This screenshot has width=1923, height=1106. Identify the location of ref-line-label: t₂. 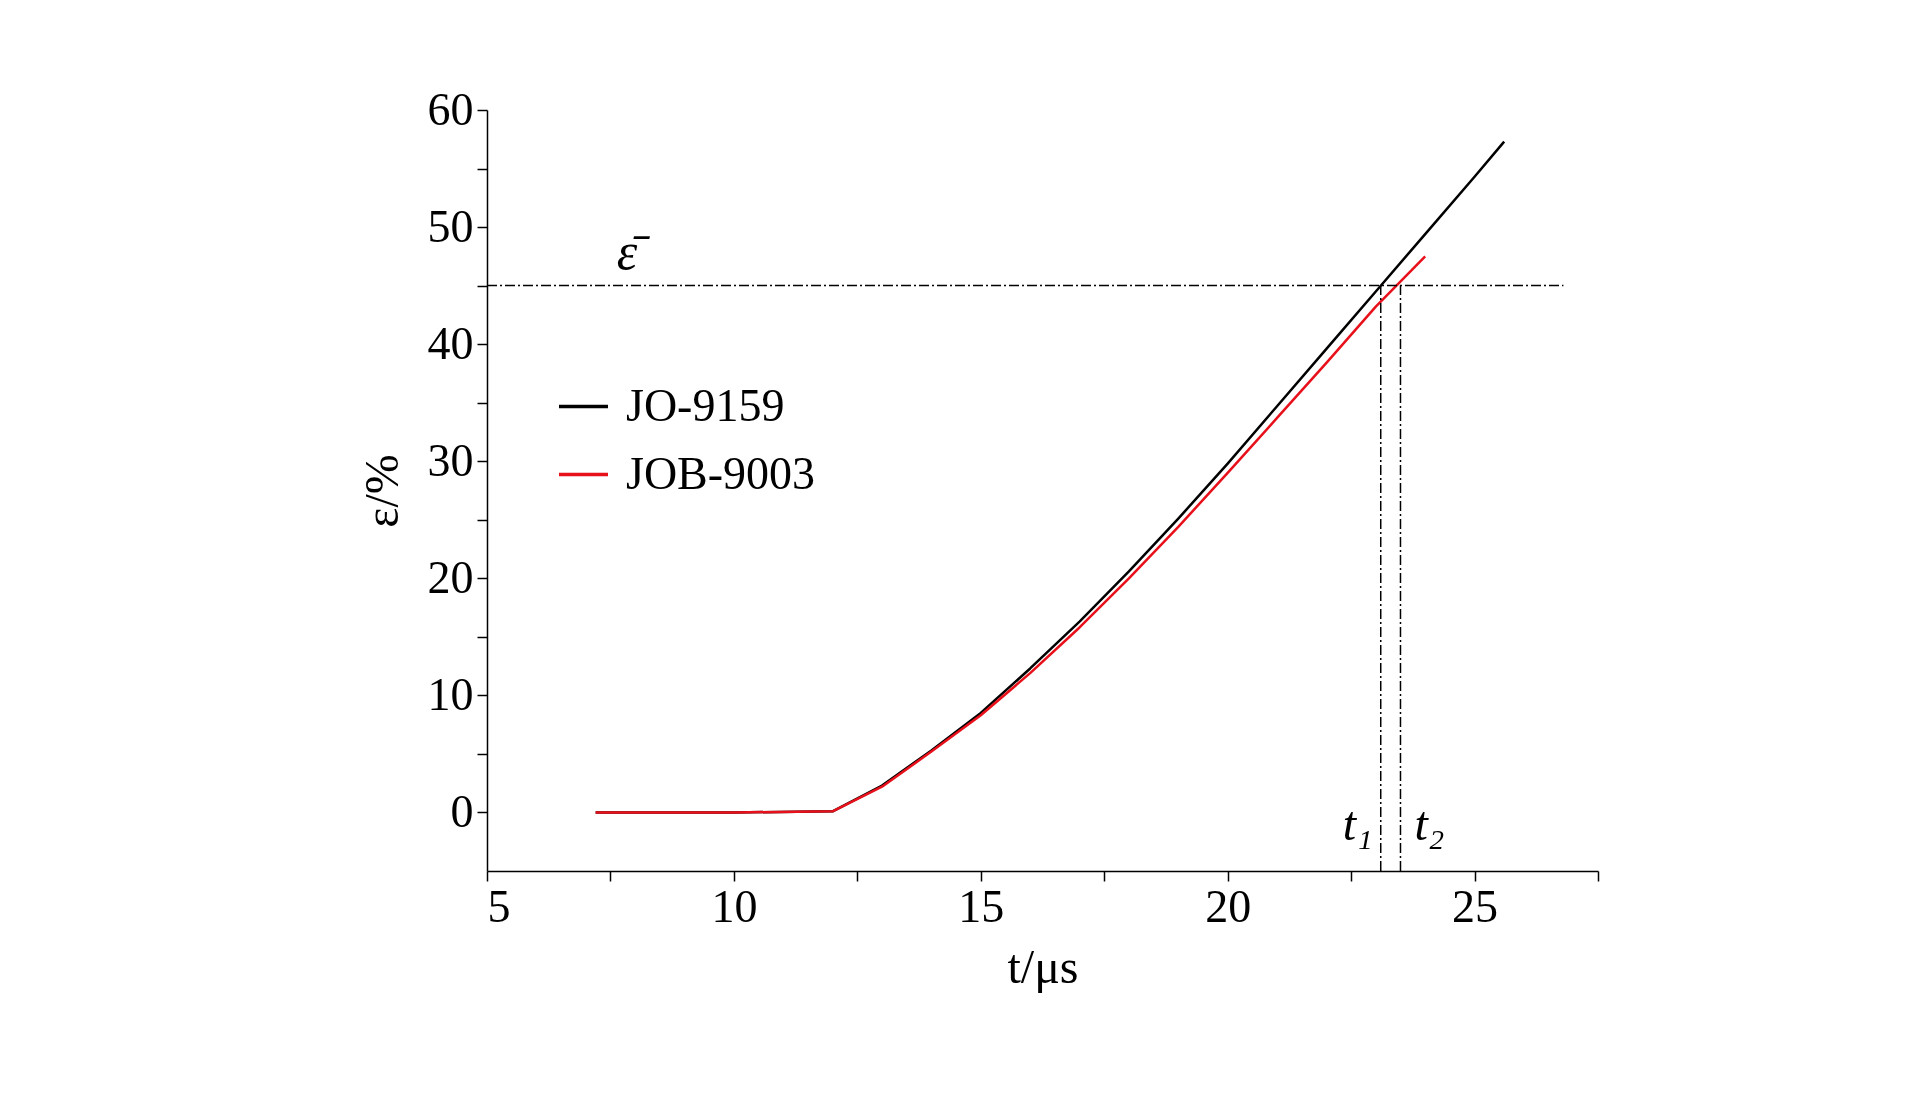
(1429, 823).